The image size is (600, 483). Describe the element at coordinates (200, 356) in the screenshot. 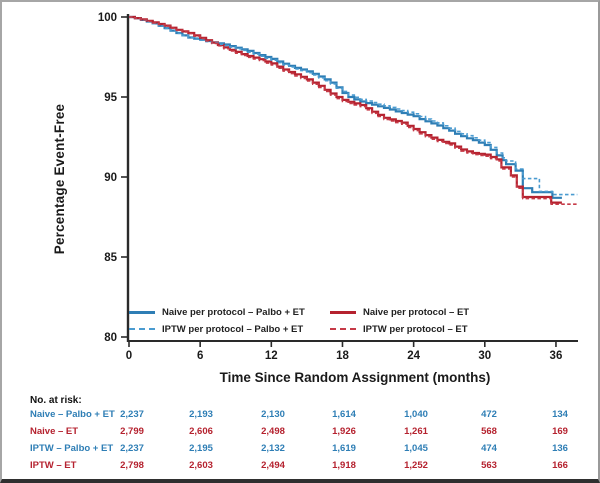

I see `x-tick-label: 6` at that location.